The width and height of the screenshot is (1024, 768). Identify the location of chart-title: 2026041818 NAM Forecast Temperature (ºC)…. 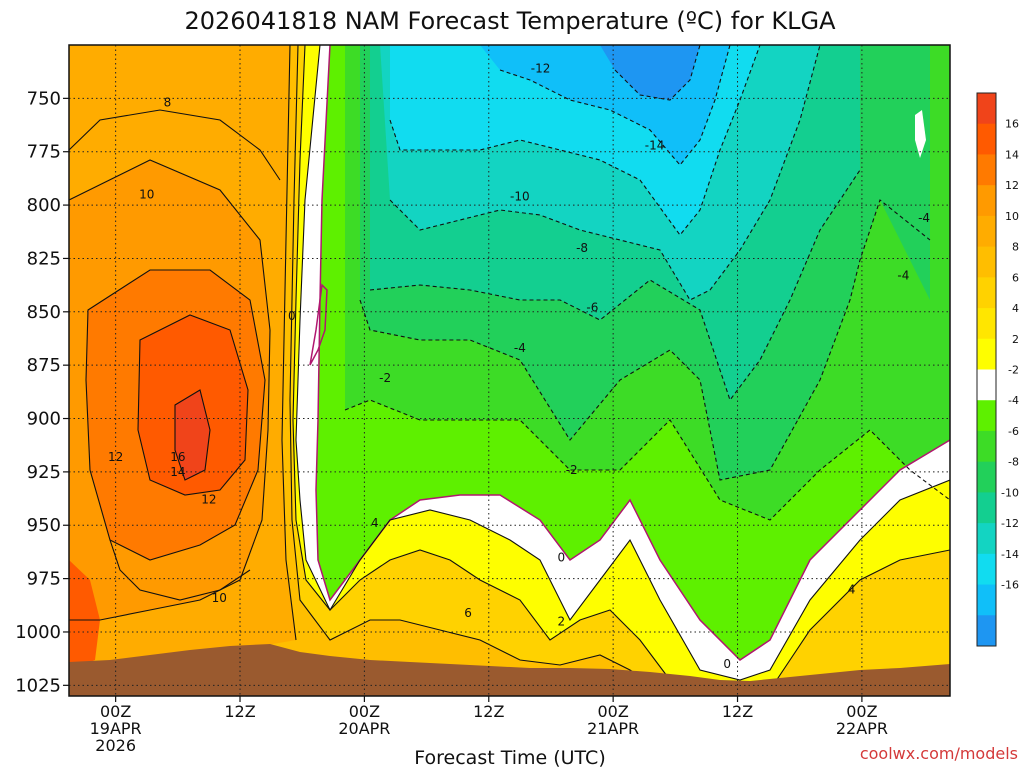
(510, 21).